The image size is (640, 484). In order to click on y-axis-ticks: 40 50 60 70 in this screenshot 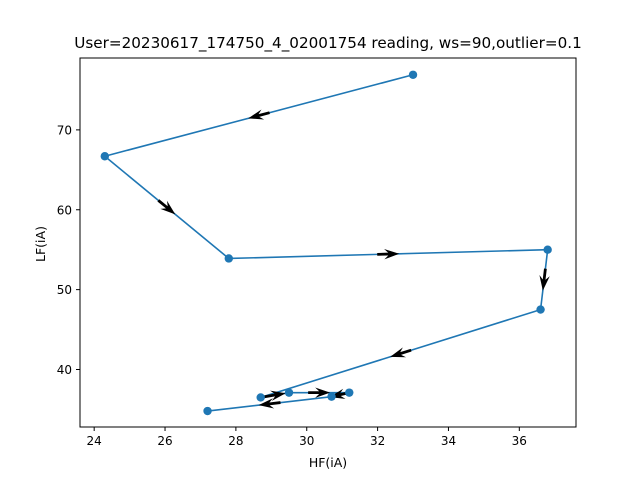, I will do `click(68, 250)`.